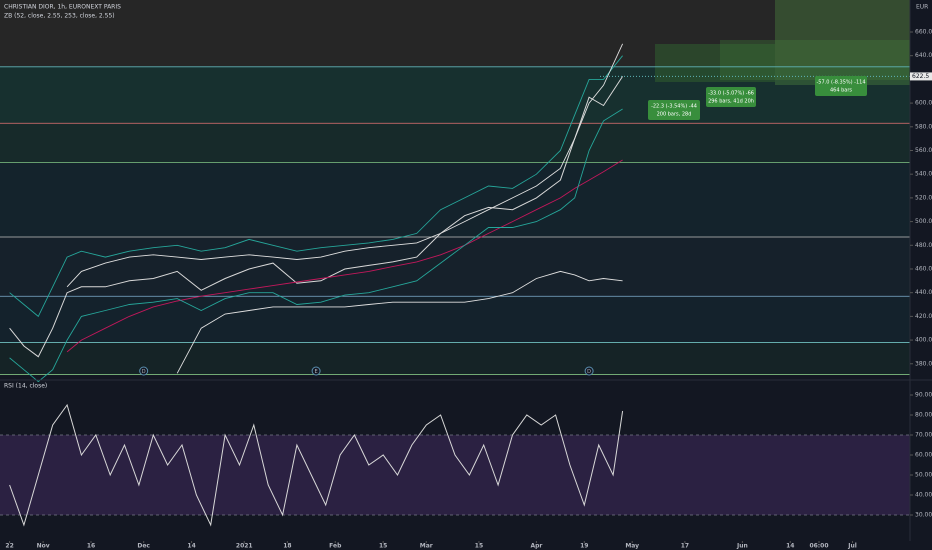 The height and width of the screenshot is (550, 932). I want to click on y-tick-label: 40.00, so click(923, 495).